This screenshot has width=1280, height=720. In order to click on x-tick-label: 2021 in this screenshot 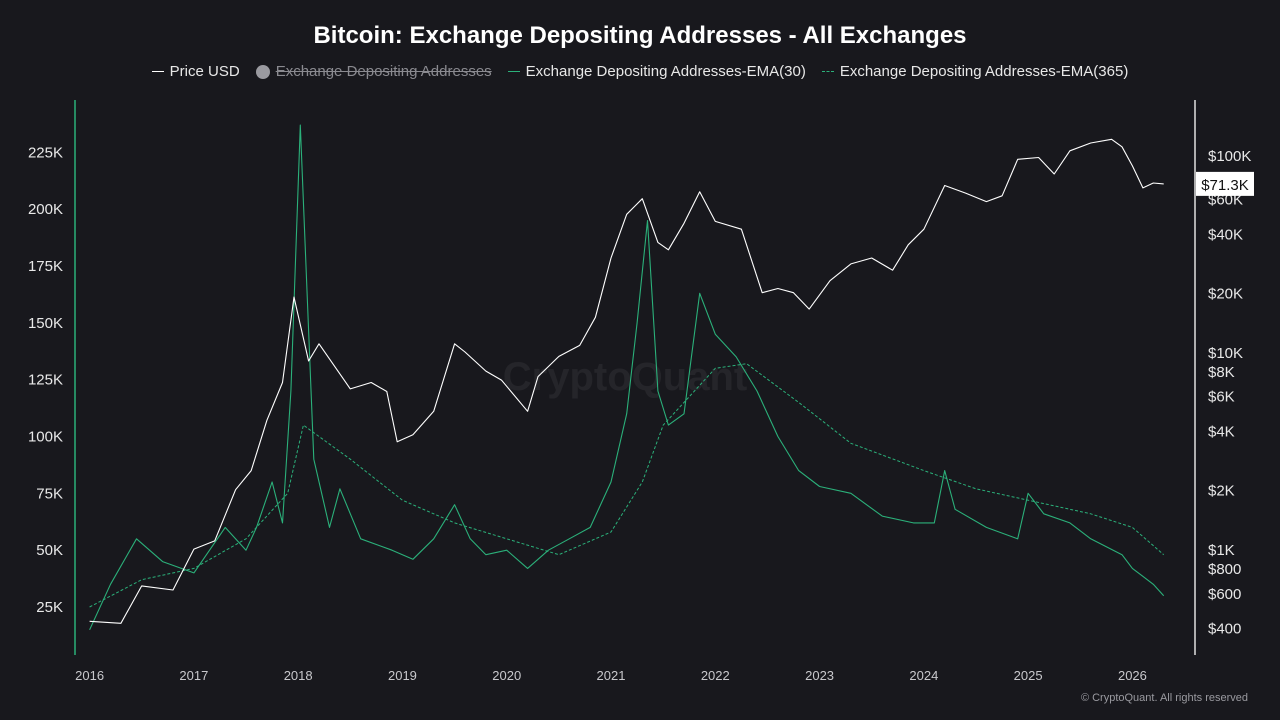, I will do `click(611, 675)`.